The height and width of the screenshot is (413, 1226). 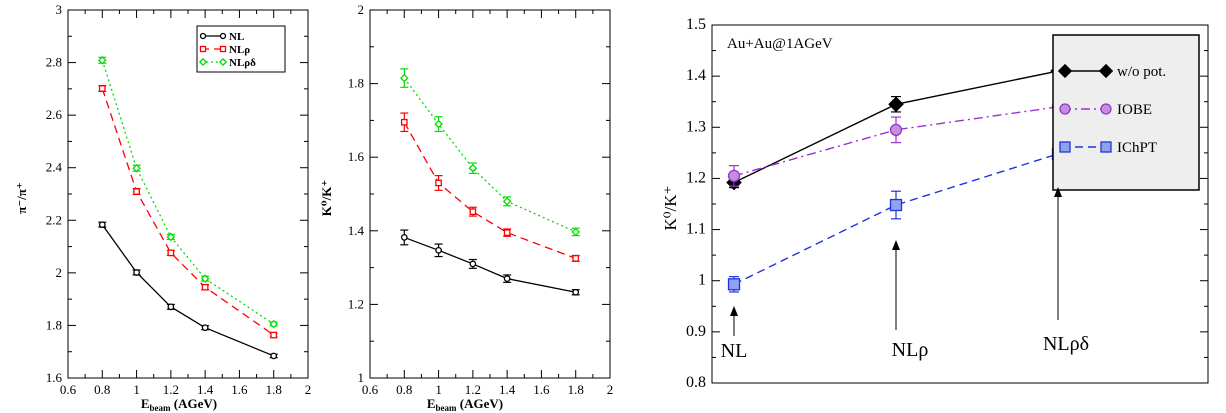 I want to click on y-tick-label: 0.8, so click(x=696, y=382).